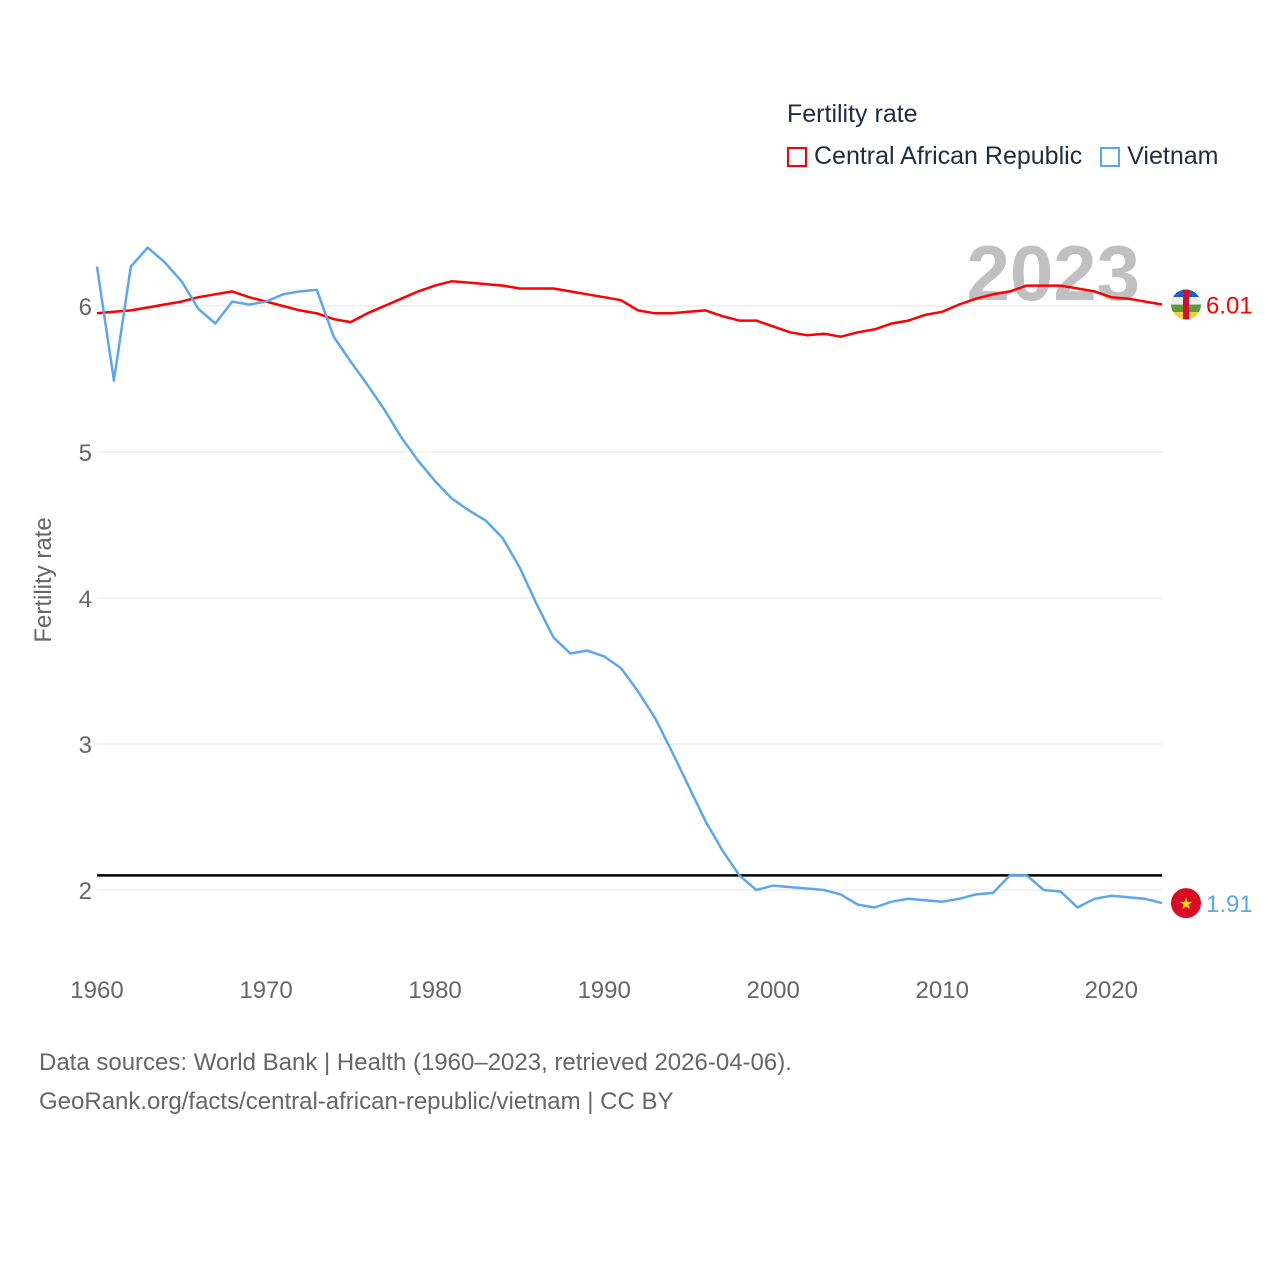 The height and width of the screenshot is (1280, 1280). Describe the element at coordinates (797, 156) in the screenshot. I see `legend-swatch-car` at that location.